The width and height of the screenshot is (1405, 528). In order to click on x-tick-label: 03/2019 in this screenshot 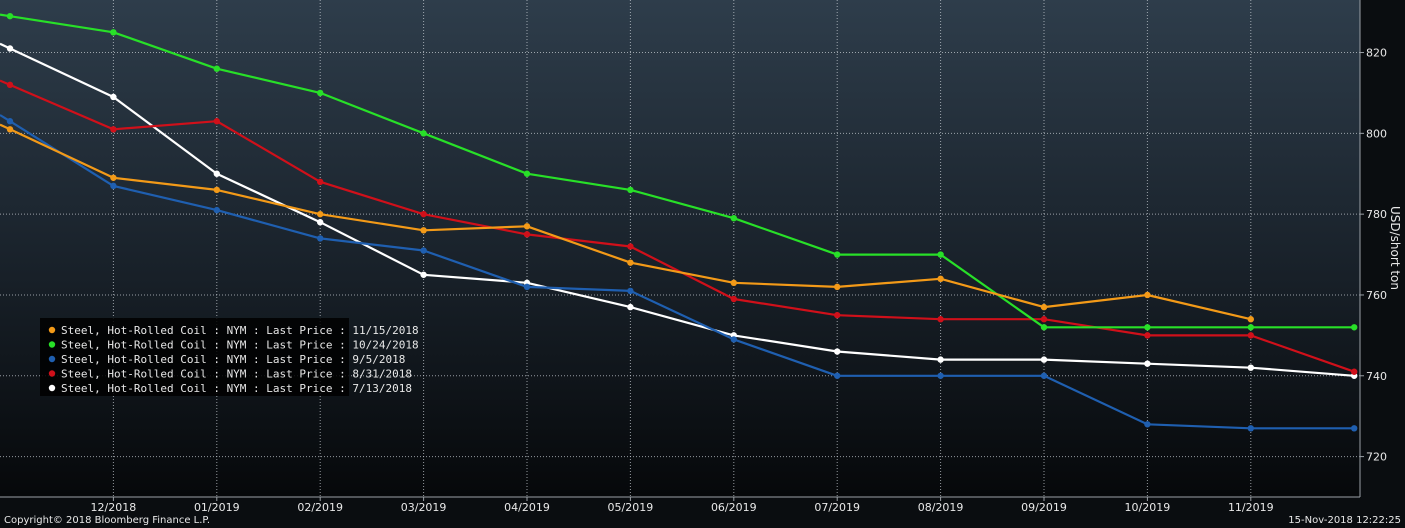, I will do `click(424, 507)`.